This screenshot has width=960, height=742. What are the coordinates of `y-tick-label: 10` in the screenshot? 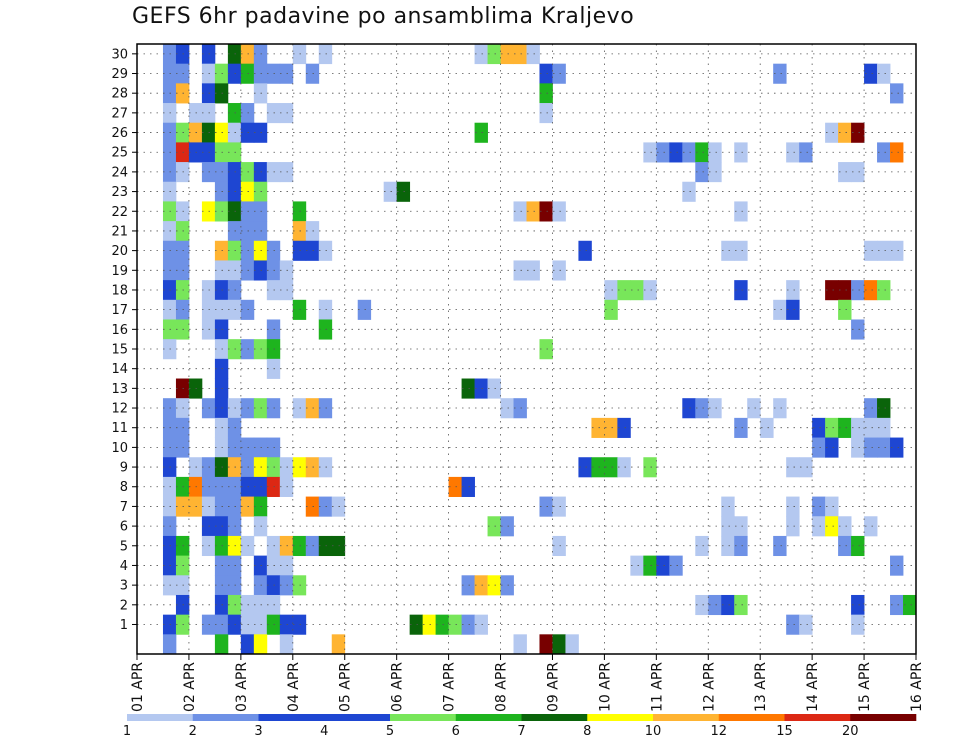 It's located at (119, 448).